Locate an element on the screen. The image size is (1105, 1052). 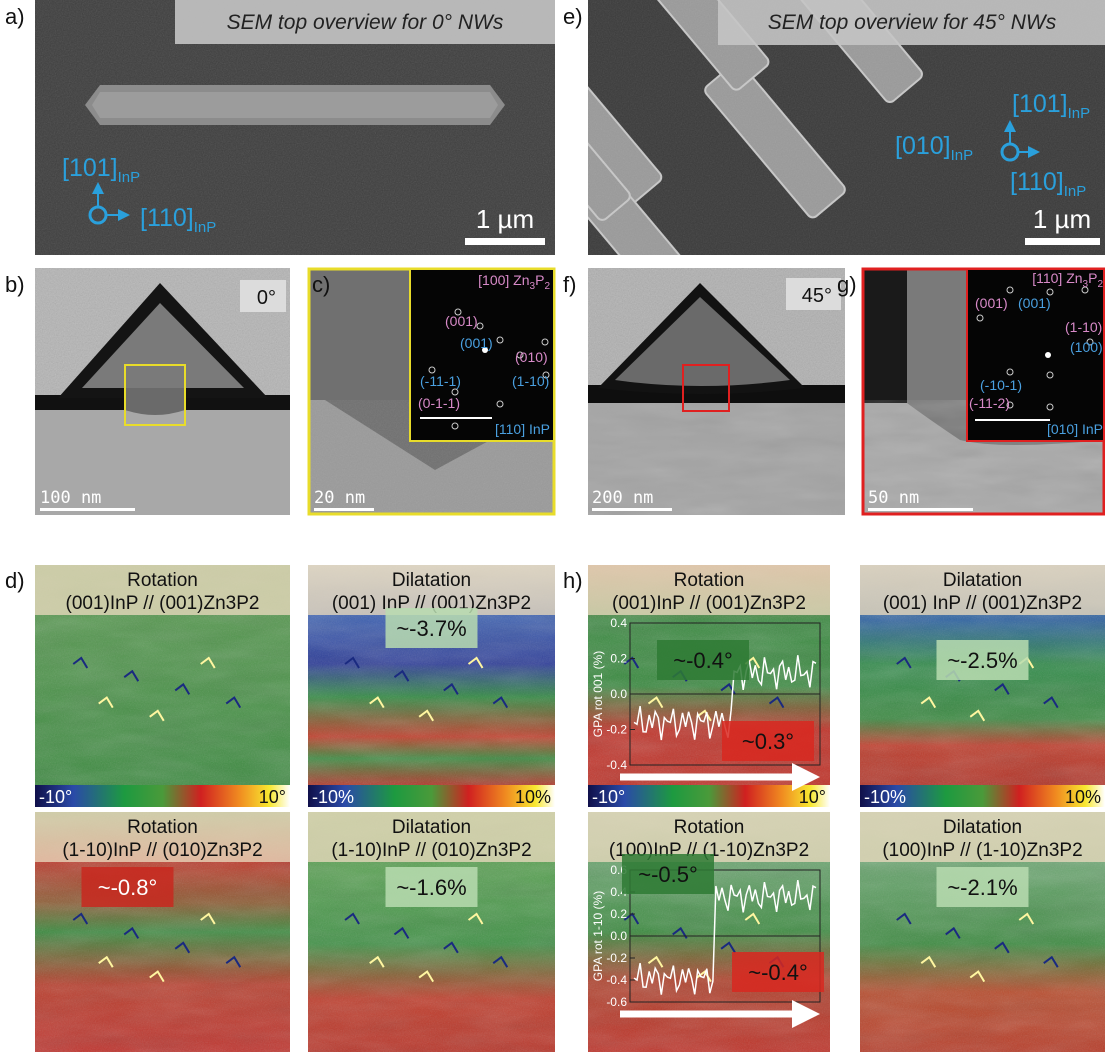
angle-label: 0° is located at coordinates (266, 298).